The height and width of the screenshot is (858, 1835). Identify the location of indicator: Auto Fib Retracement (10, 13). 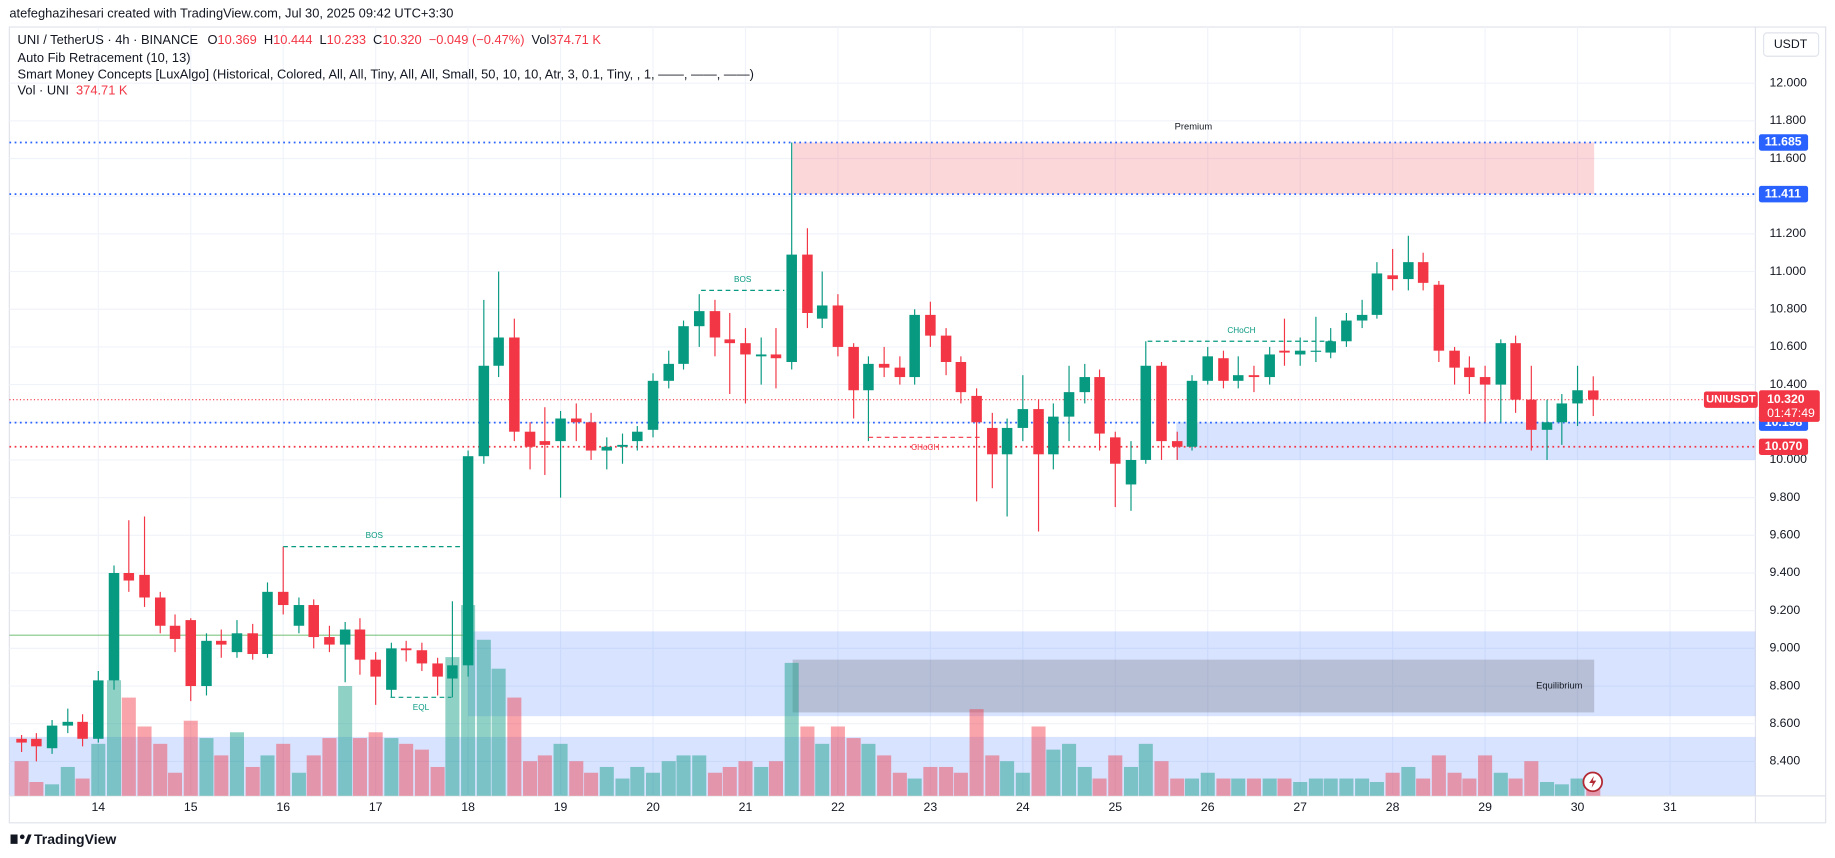
(104, 57).